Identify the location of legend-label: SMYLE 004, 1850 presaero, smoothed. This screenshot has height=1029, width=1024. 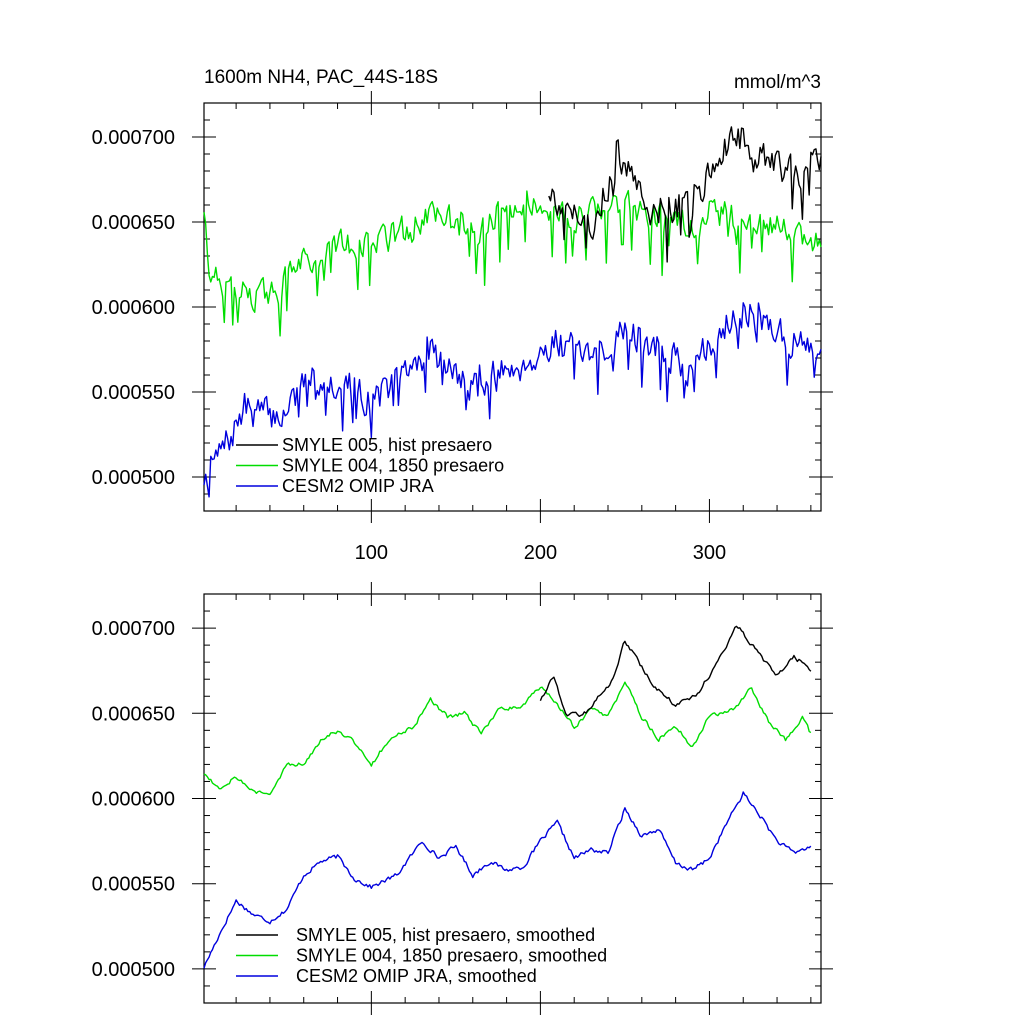
(451, 956).